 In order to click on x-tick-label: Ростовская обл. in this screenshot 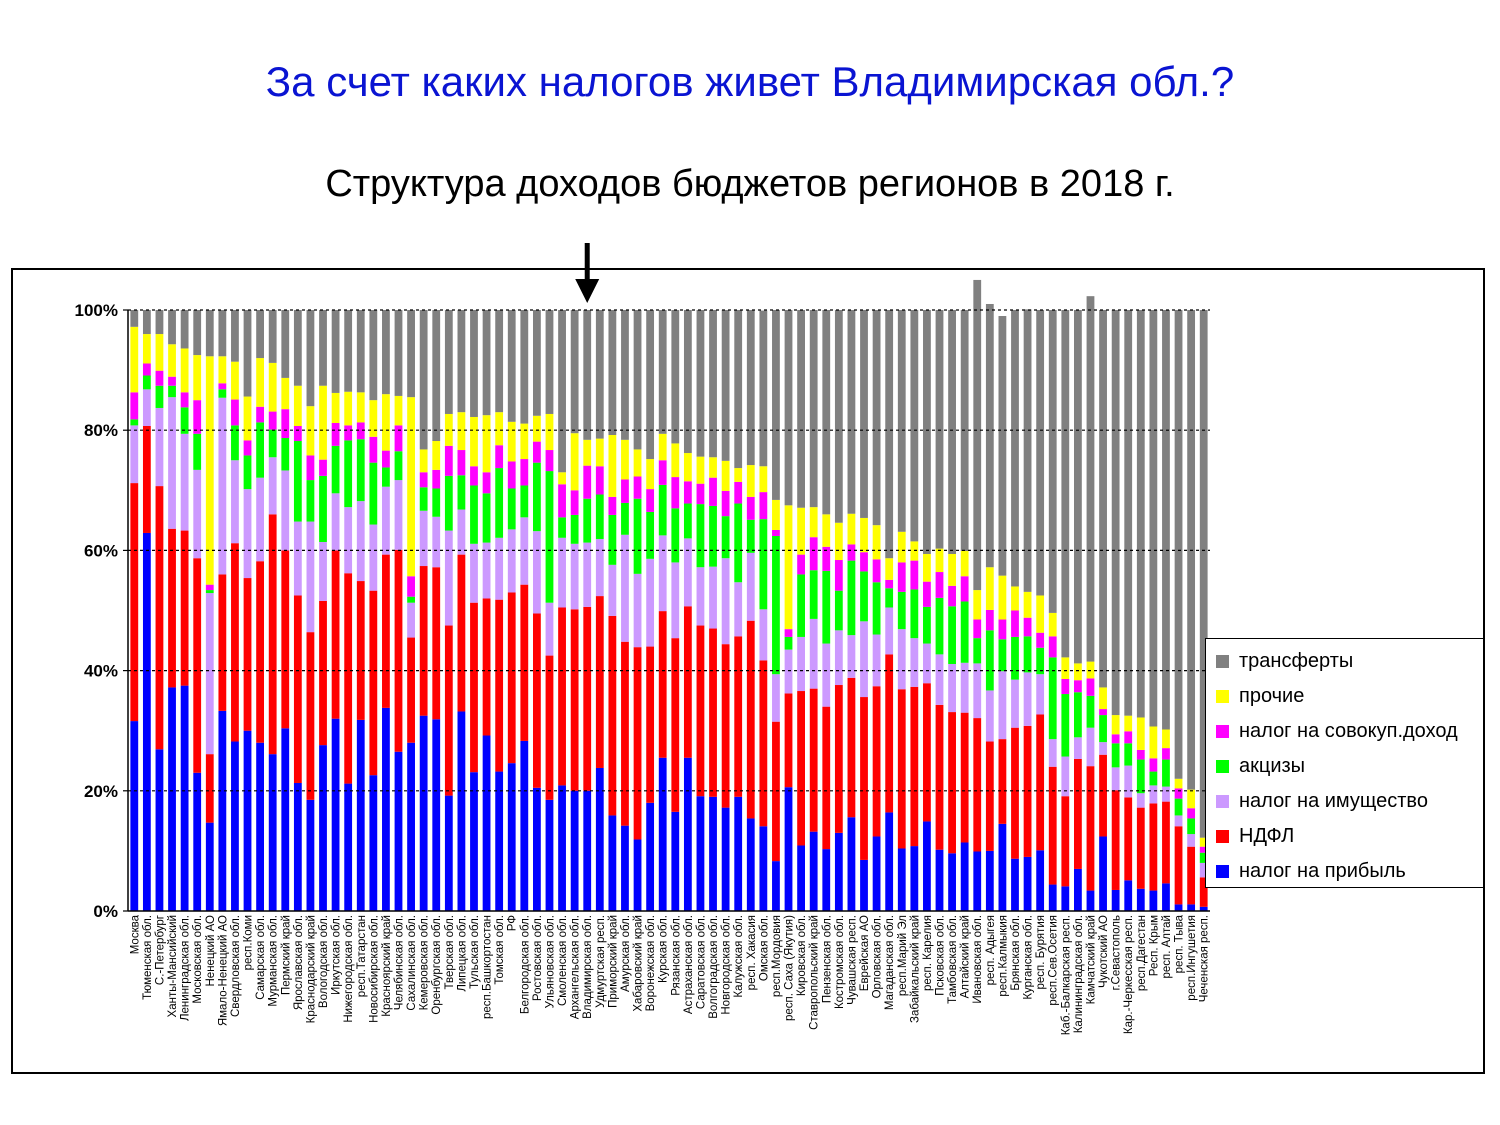, I will do `click(538, 958)`.